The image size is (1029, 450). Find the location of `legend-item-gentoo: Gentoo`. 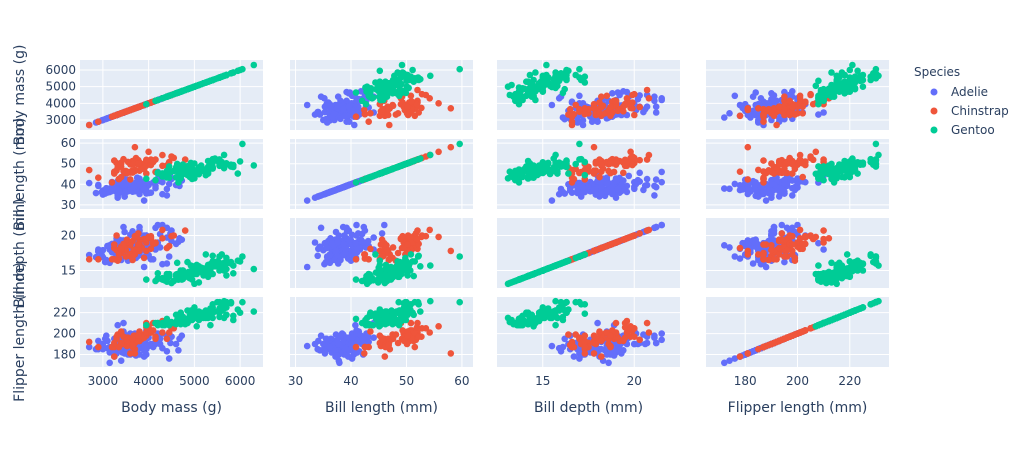

legend-item-gentoo: Gentoo is located at coordinates (962, 130).